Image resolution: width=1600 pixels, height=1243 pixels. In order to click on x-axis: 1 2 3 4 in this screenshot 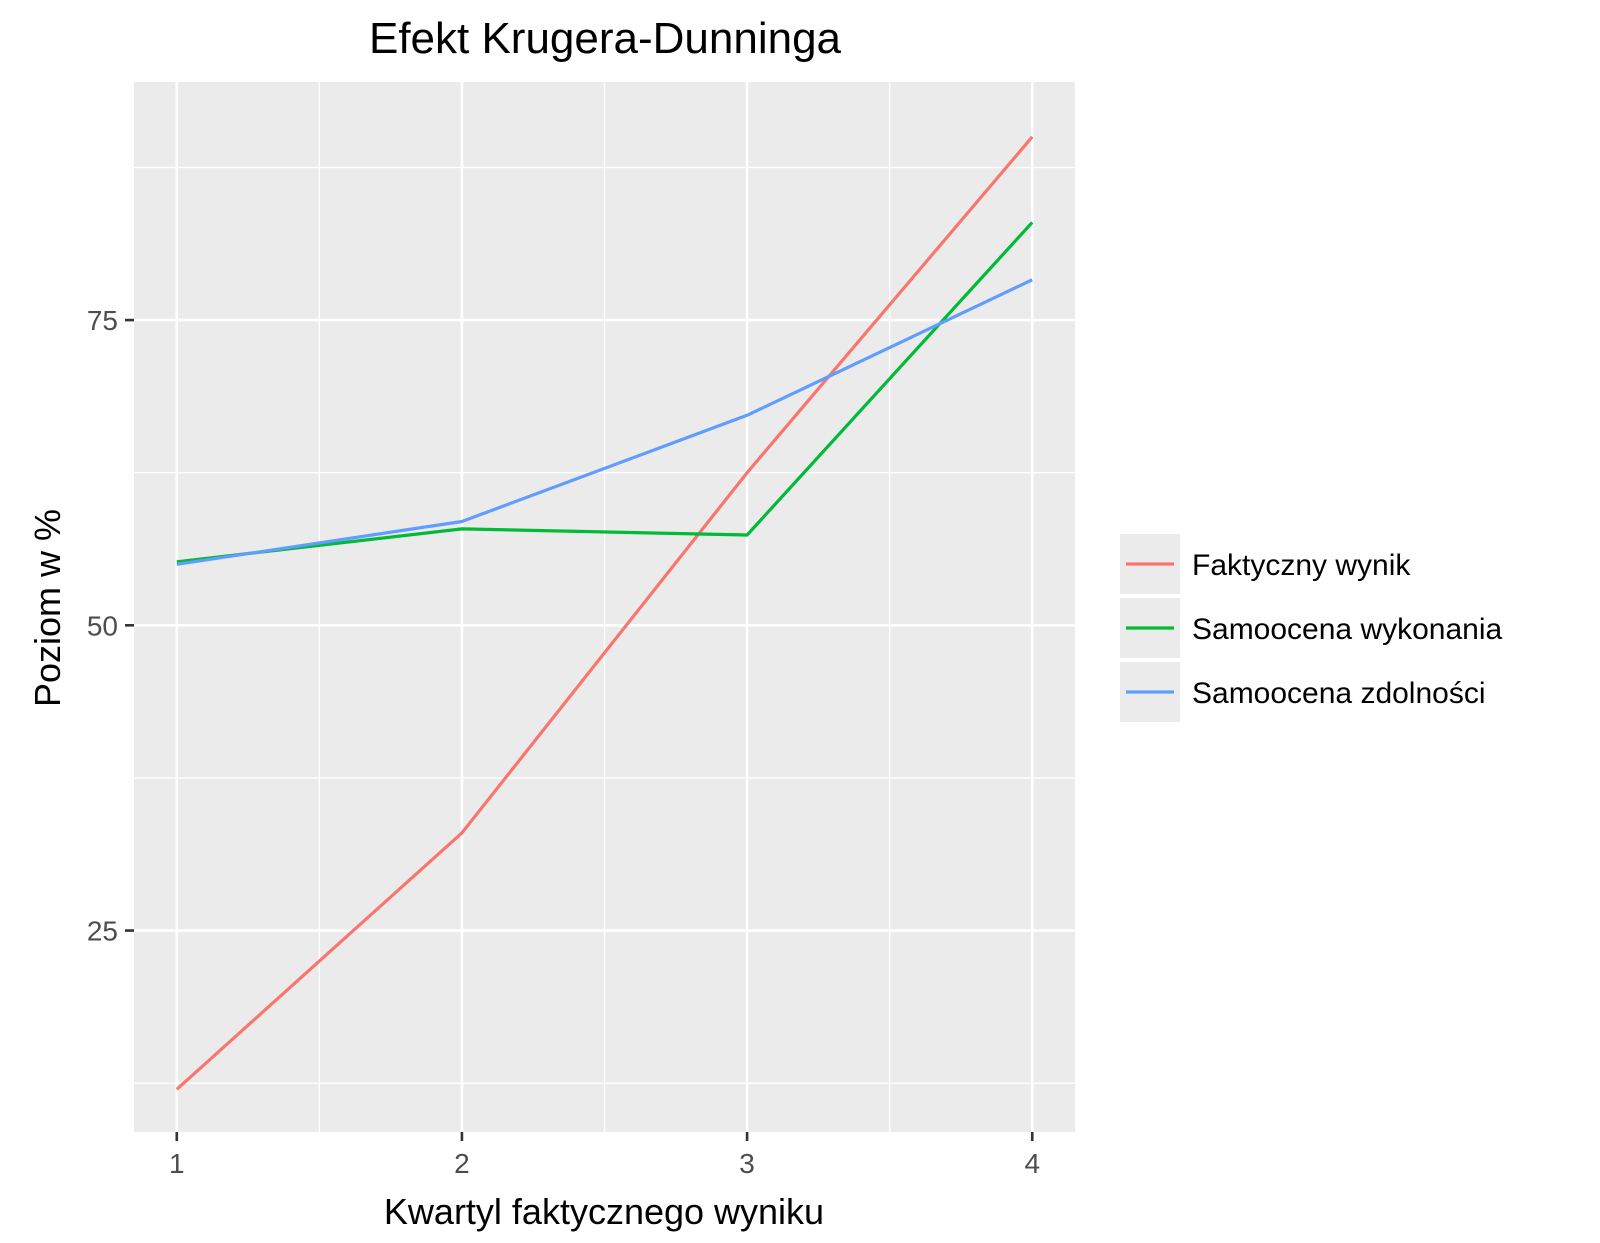, I will do `click(604, 1155)`.